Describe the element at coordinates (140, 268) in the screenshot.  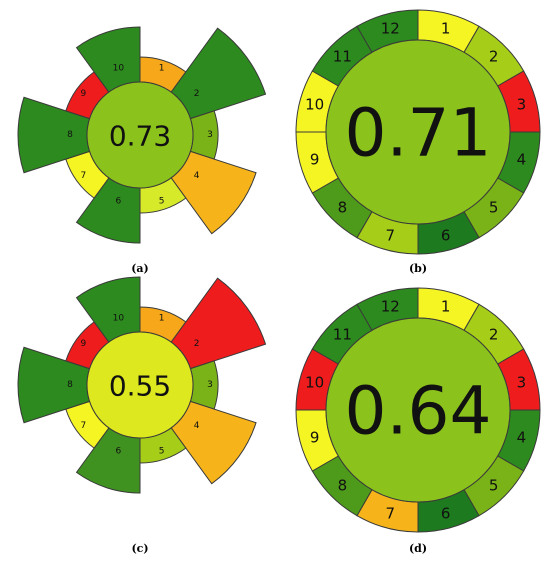
I see `figure-caption: (a)` at that location.